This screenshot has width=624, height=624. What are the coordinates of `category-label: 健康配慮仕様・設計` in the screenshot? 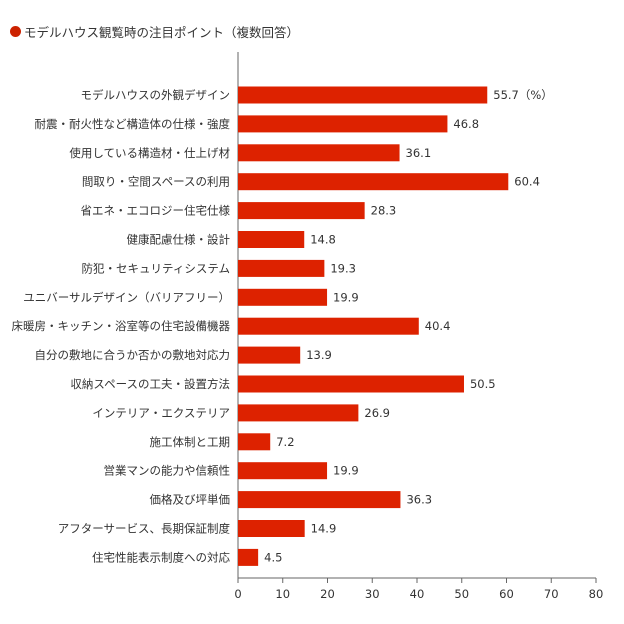 It's located at (179, 240).